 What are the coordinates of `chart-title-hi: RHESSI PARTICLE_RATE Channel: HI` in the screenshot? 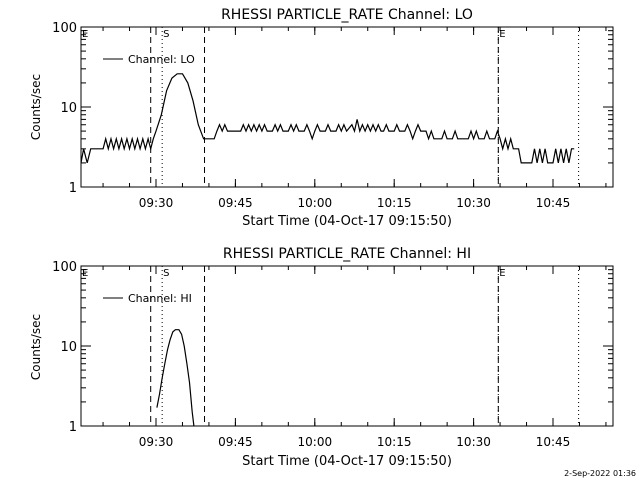 It's located at (347, 254).